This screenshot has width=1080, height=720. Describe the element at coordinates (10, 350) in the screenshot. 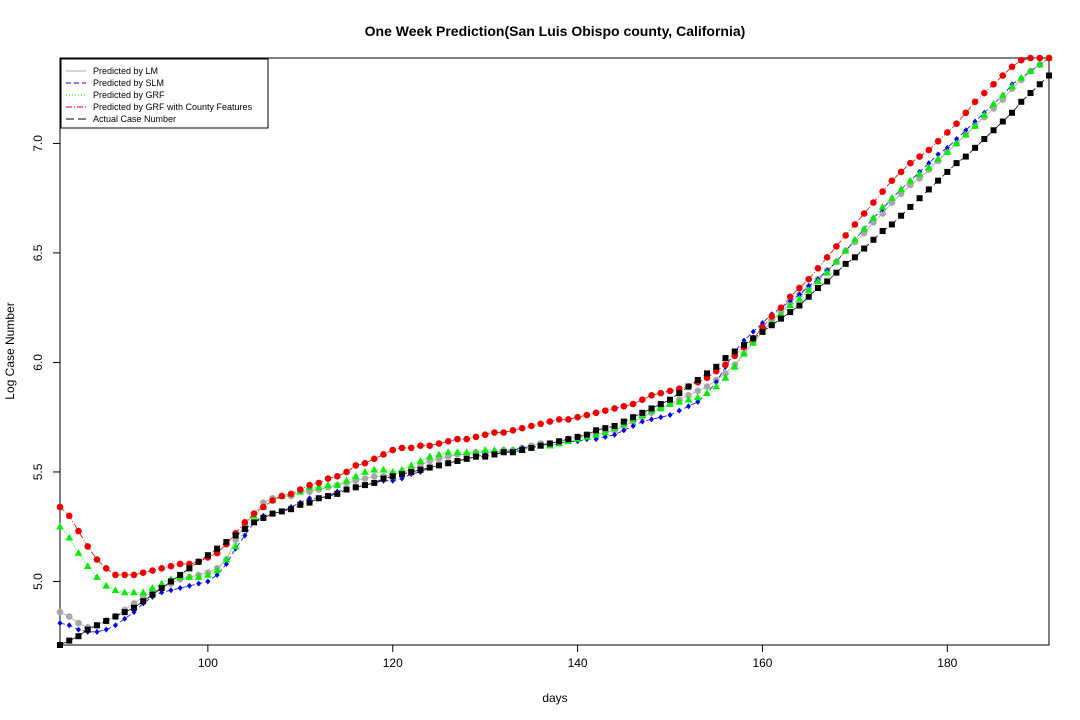

I see `y-axis-label: Log Case Number` at that location.